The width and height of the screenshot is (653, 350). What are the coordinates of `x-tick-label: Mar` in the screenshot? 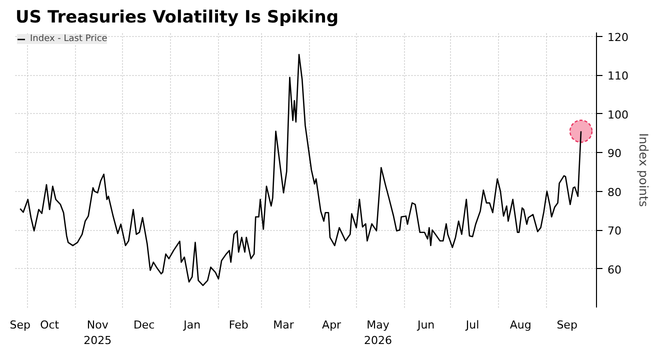 It's located at (283, 325).